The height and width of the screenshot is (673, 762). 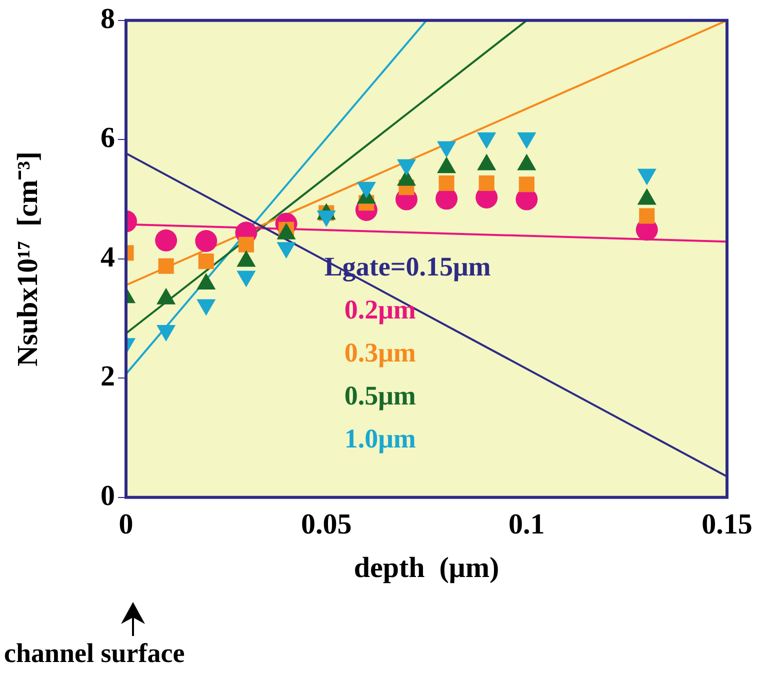 I want to click on y-tick-label: 0, so click(x=107, y=496).